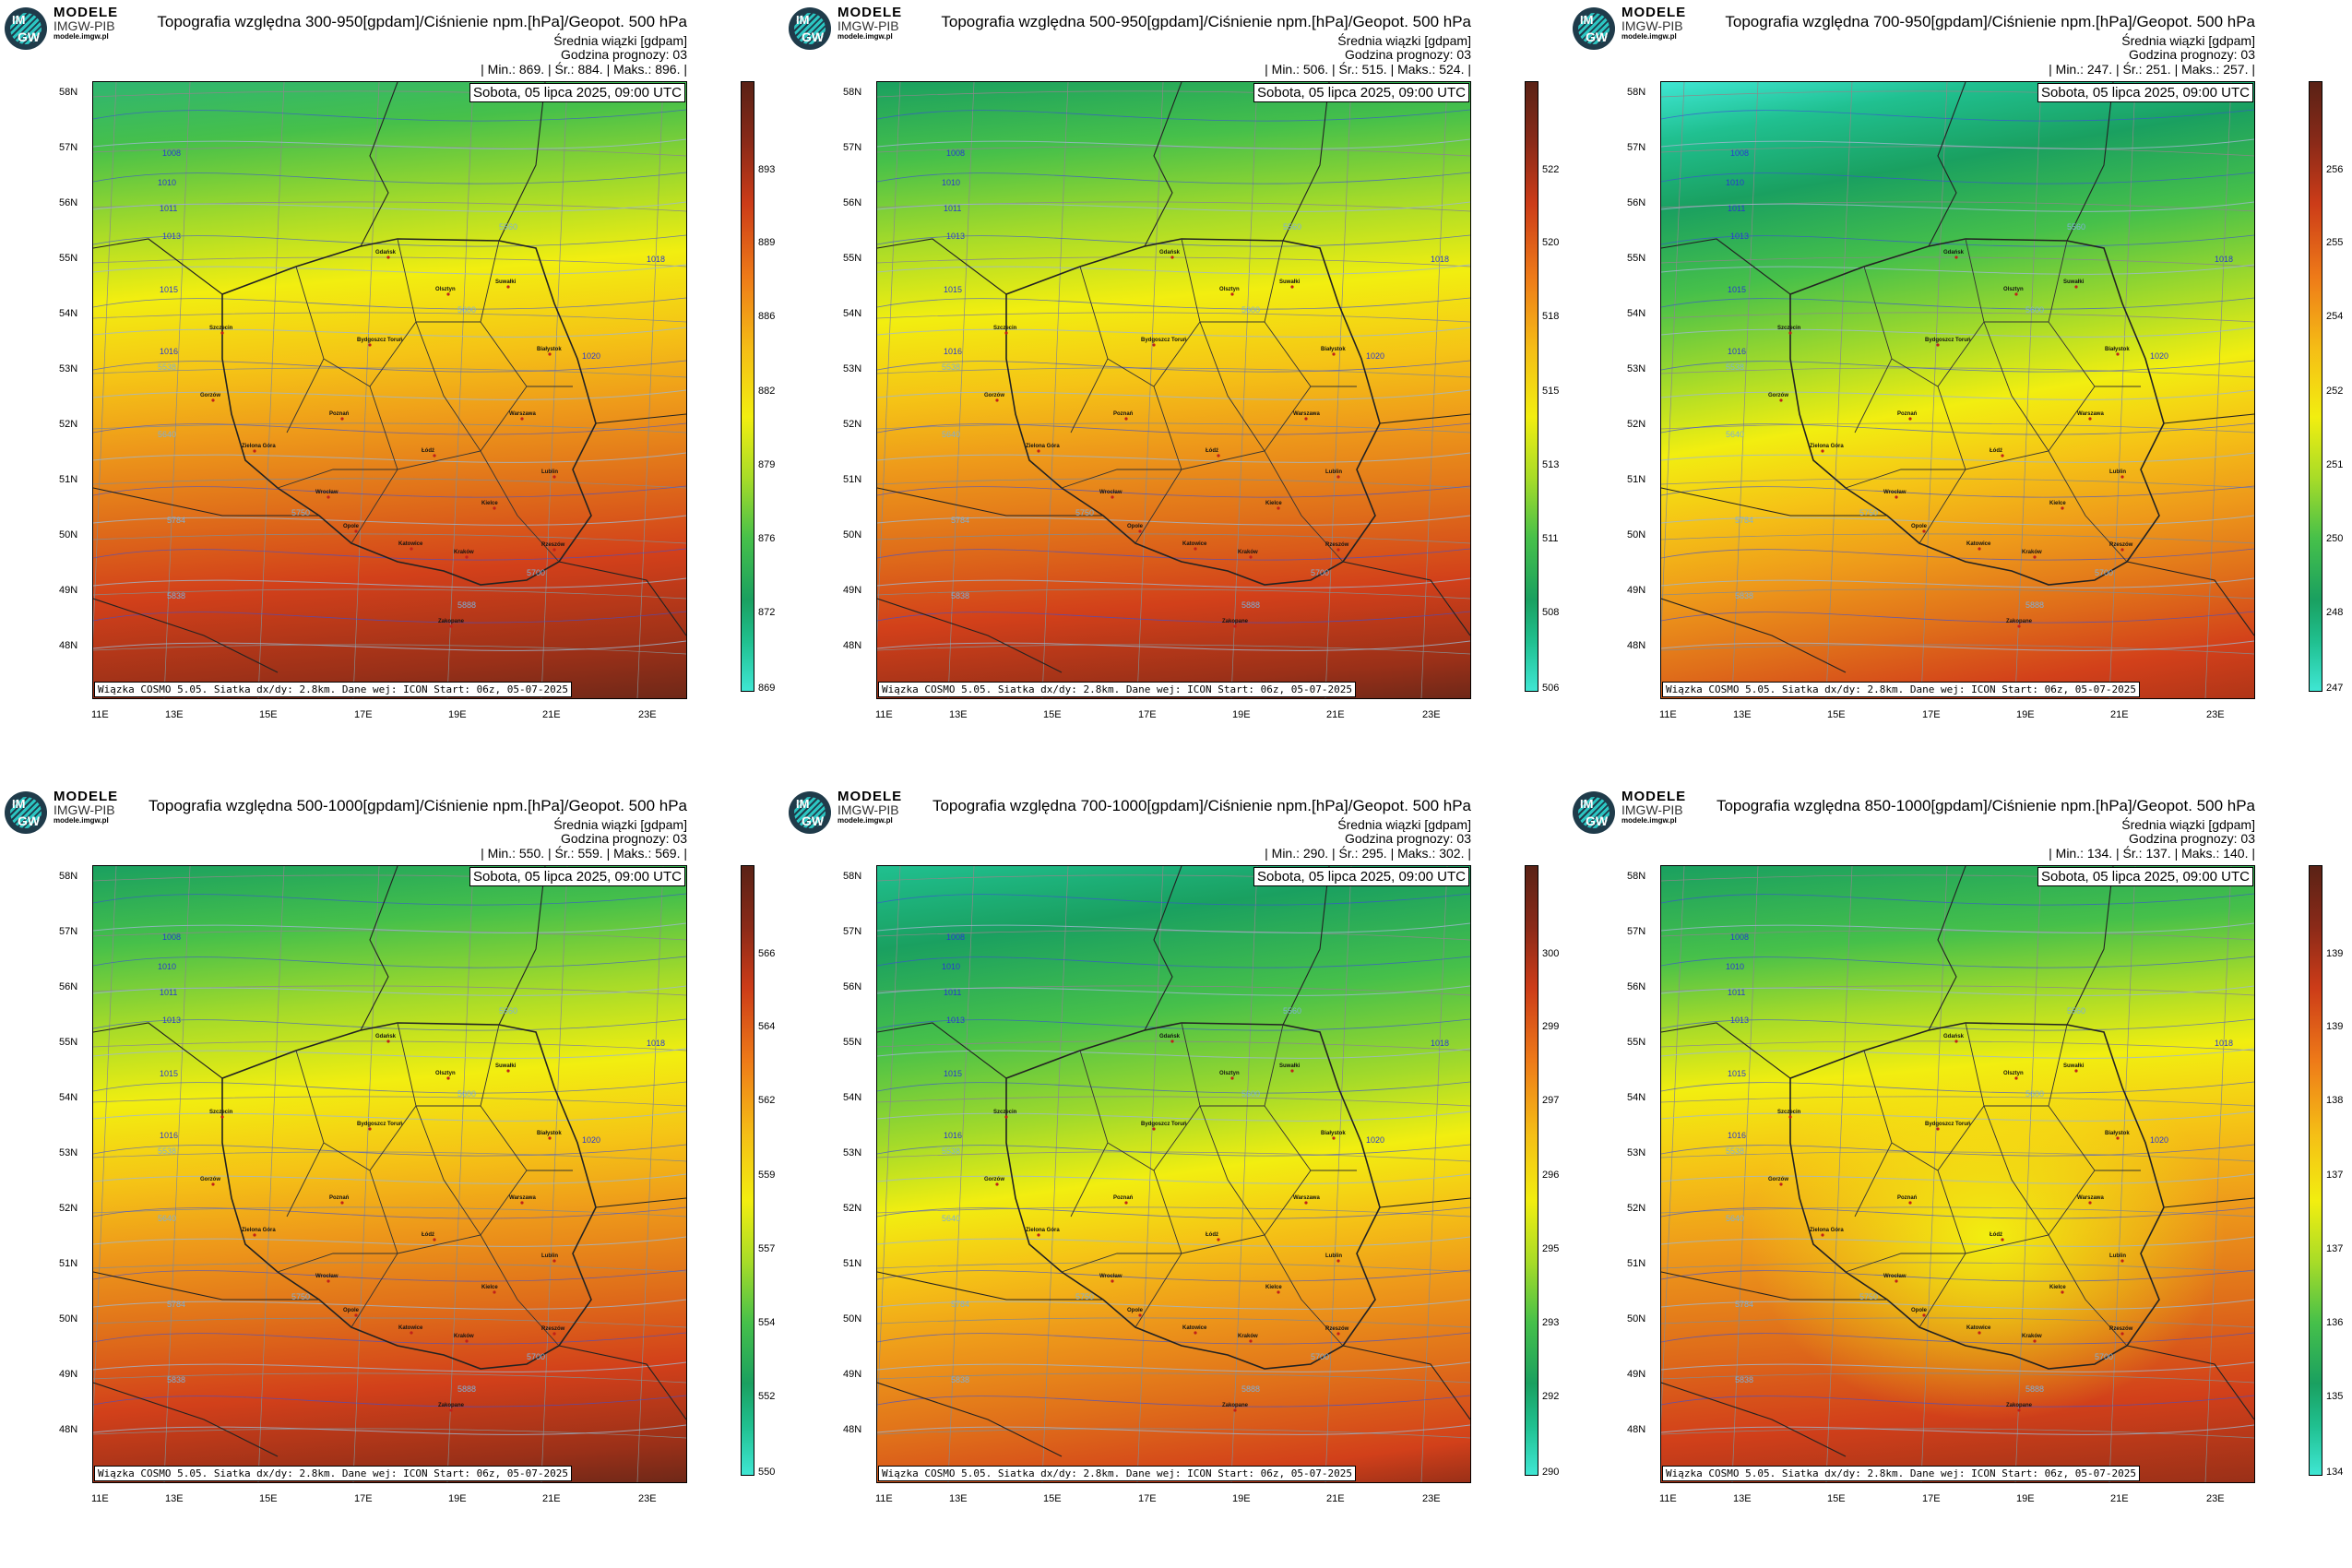  Describe the element at coordinates (852, 147) in the screenshot. I see `latitude-label: 57N` at that location.